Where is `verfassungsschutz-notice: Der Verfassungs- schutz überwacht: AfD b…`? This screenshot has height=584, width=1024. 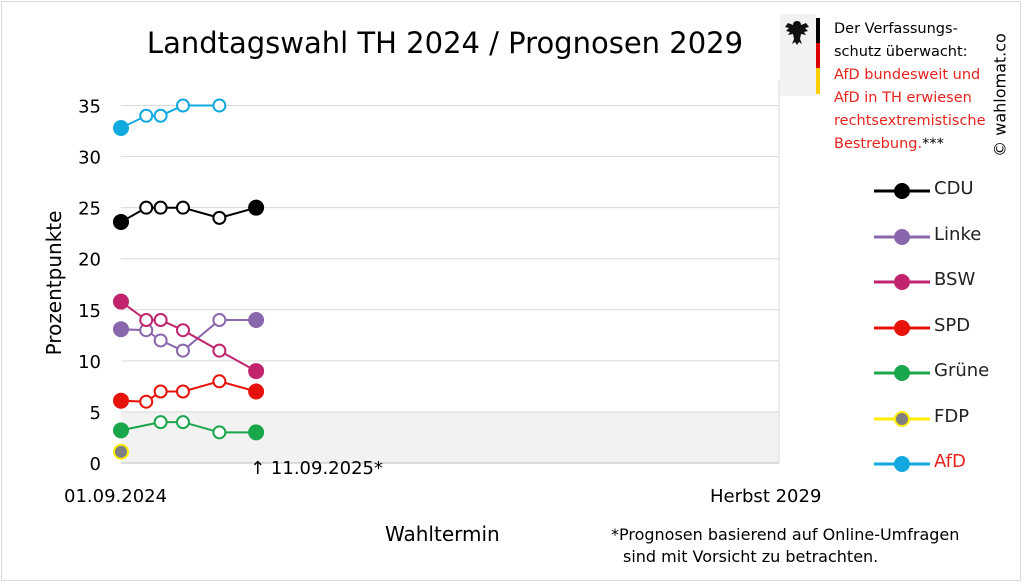 verfassungsschutz-notice: Der Verfassungs- schutz überwacht: AfD b… is located at coordinates (910, 87).